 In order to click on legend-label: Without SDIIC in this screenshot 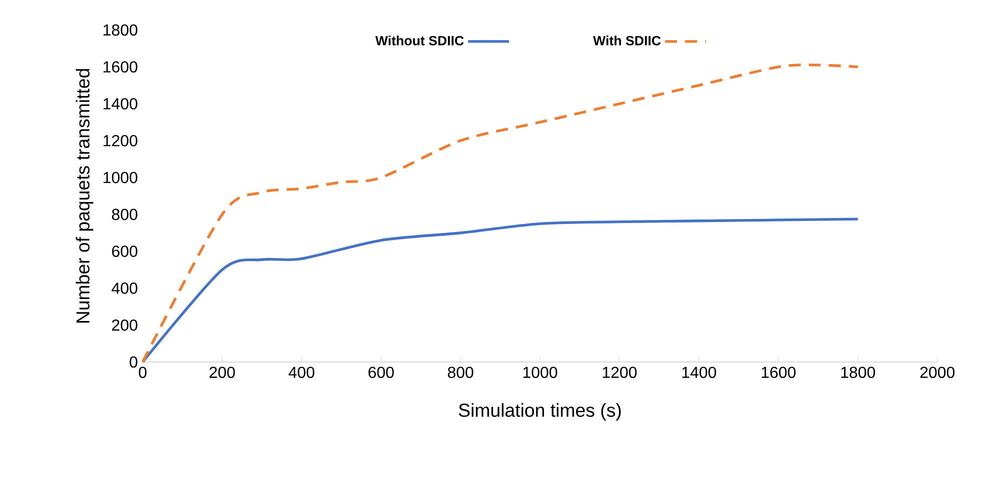, I will do `click(419, 41)`.